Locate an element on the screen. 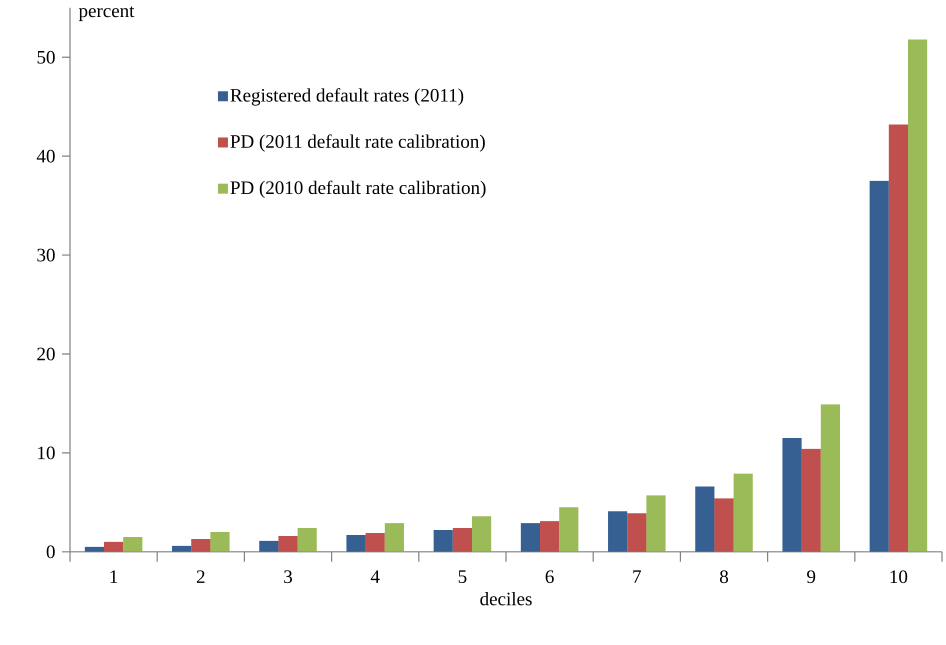  x-tick-label: 5 is located at coordinates (462, 577).